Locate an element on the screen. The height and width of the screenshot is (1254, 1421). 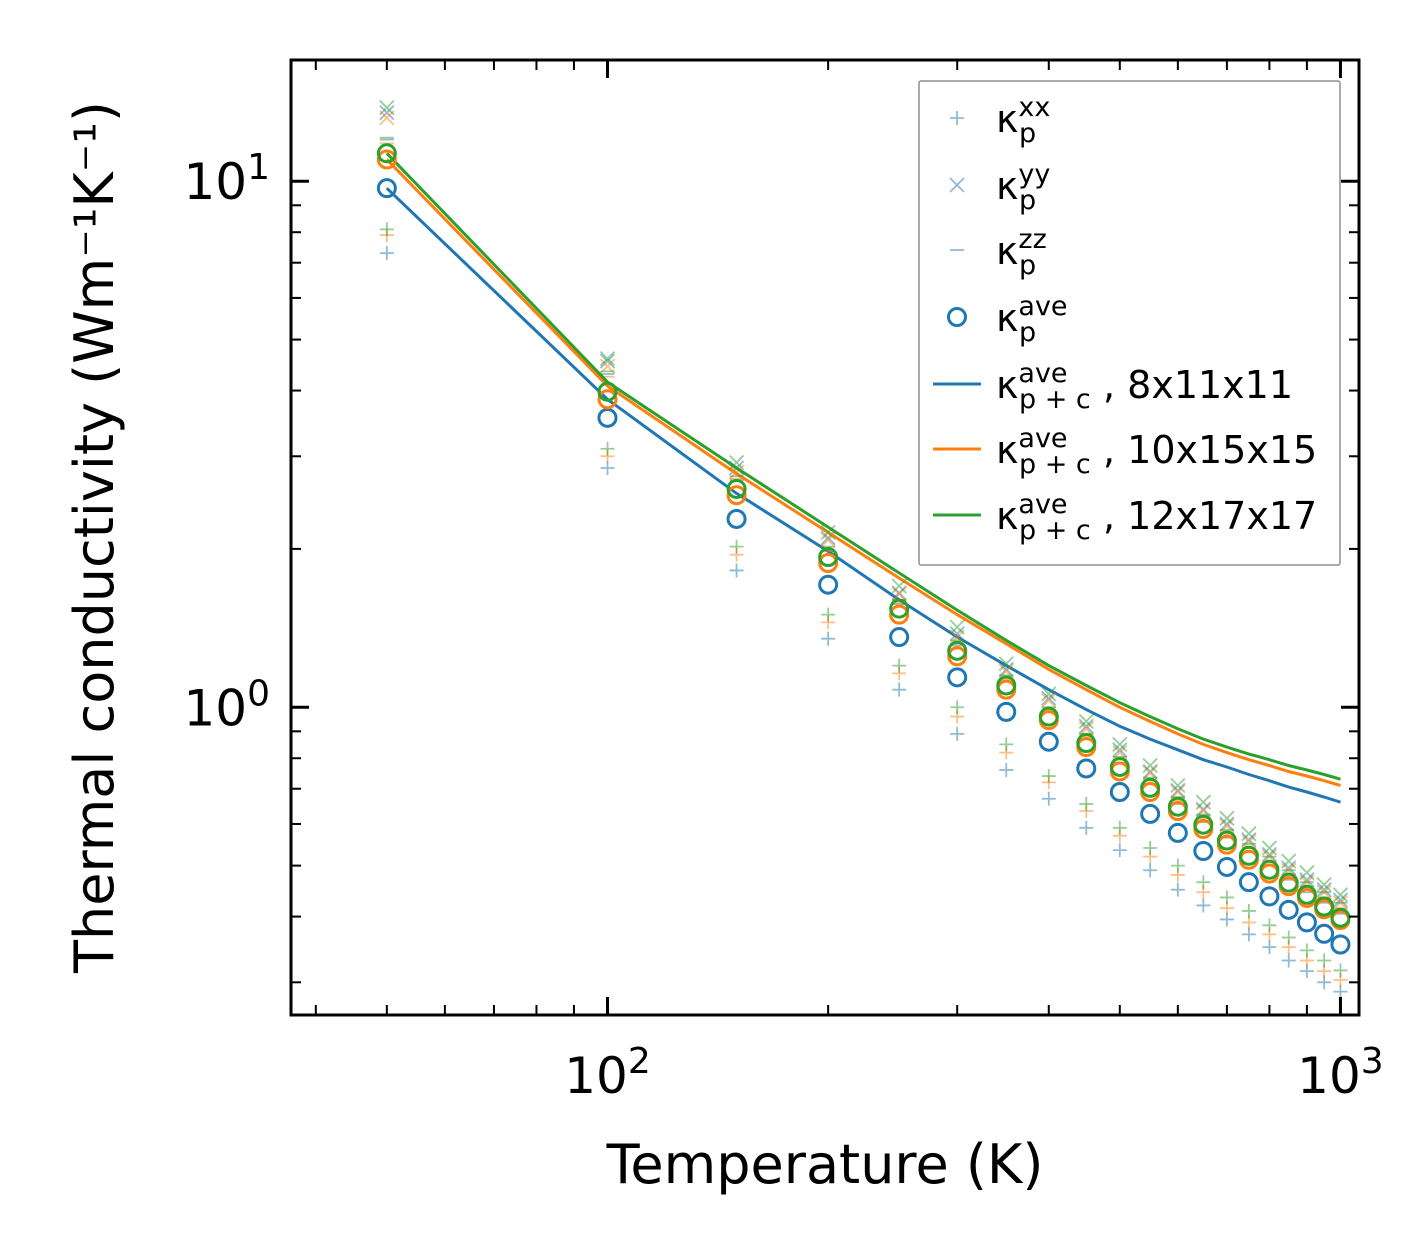
y-axis-label: Thermal conductivity (Wm⁻¹K⁻¹) is located at coordinates (94, 537).